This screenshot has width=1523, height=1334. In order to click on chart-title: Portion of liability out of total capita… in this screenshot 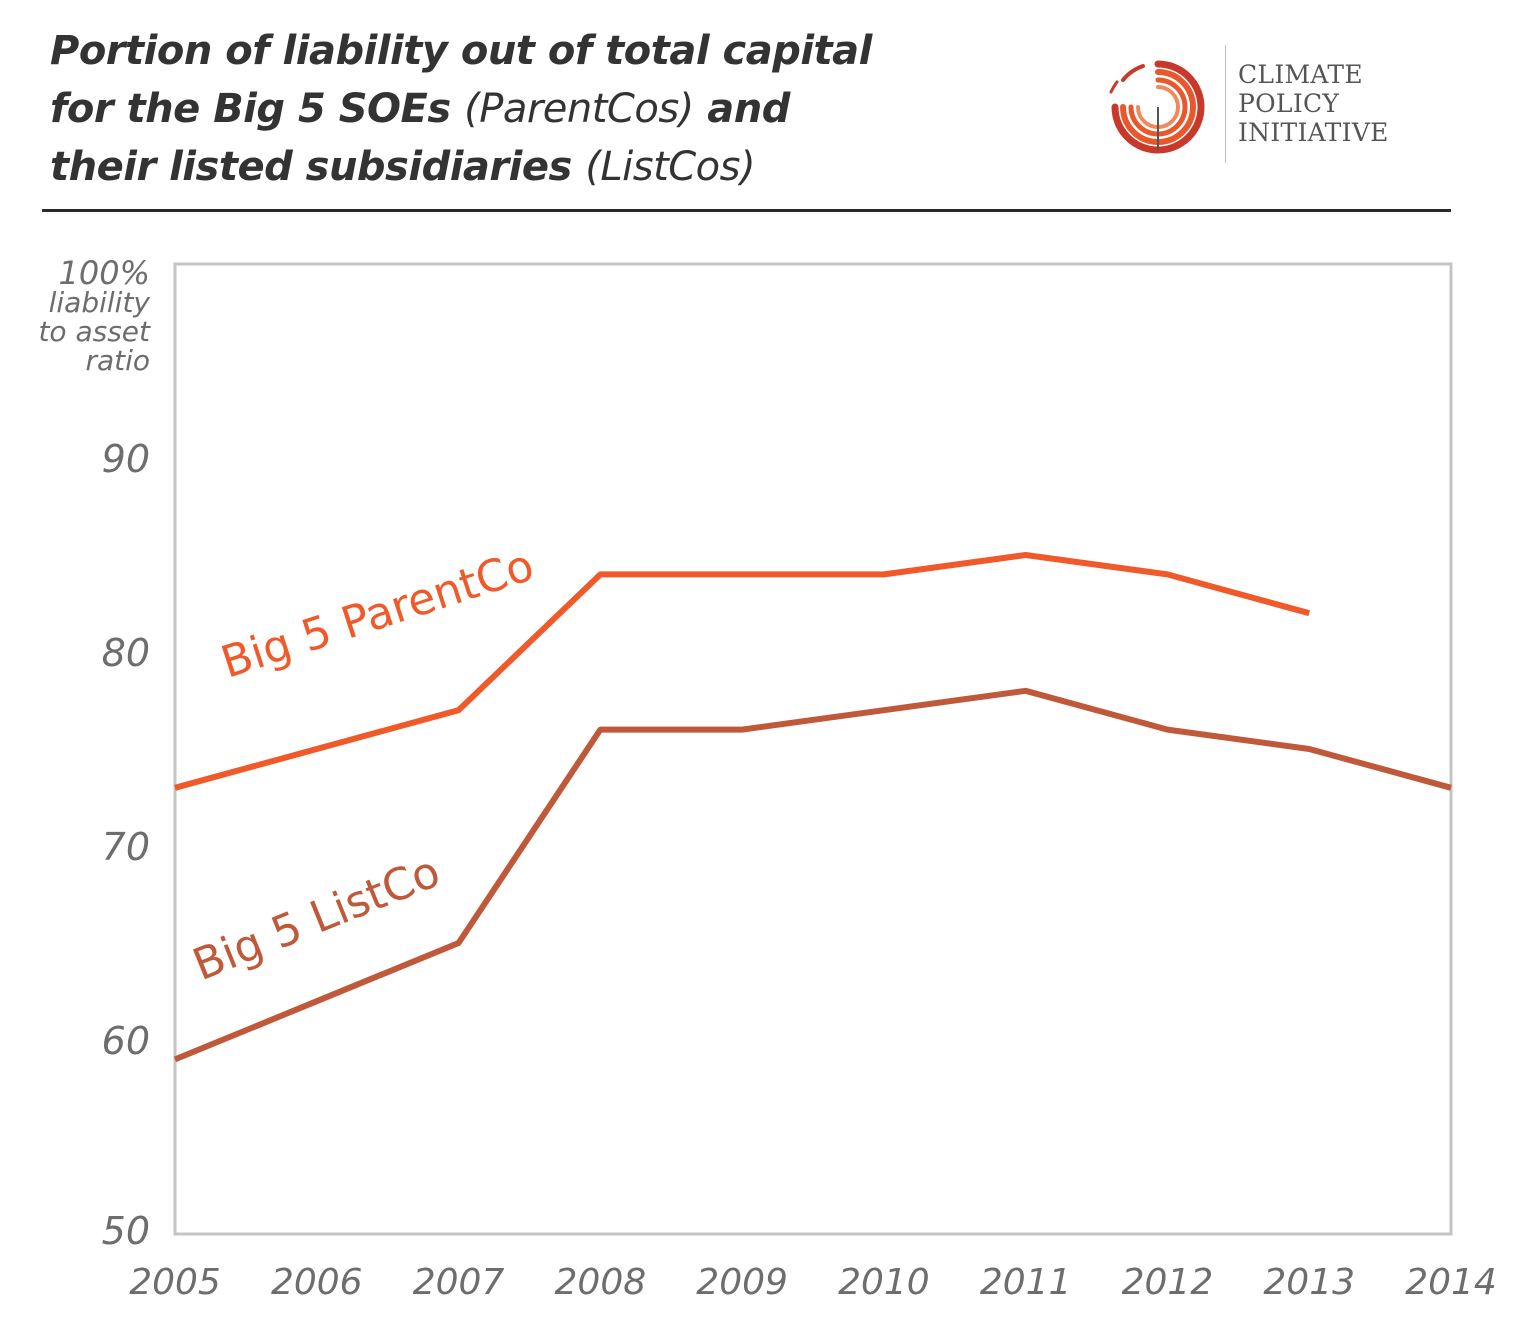, I will do `click(550, 109)`.